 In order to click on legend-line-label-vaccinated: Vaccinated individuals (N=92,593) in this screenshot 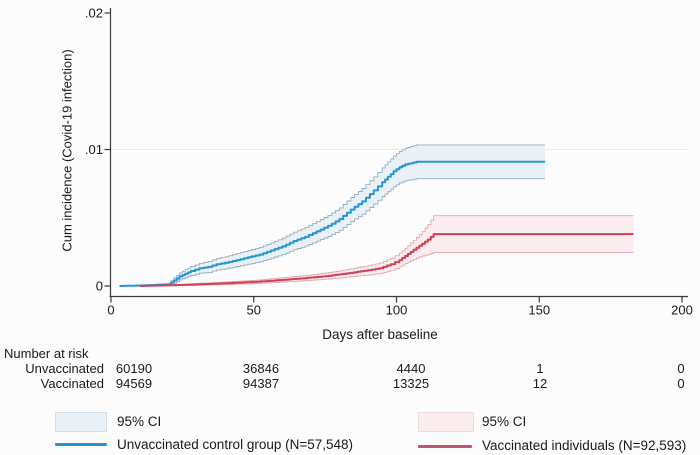, I will do `click(584, 445)`.